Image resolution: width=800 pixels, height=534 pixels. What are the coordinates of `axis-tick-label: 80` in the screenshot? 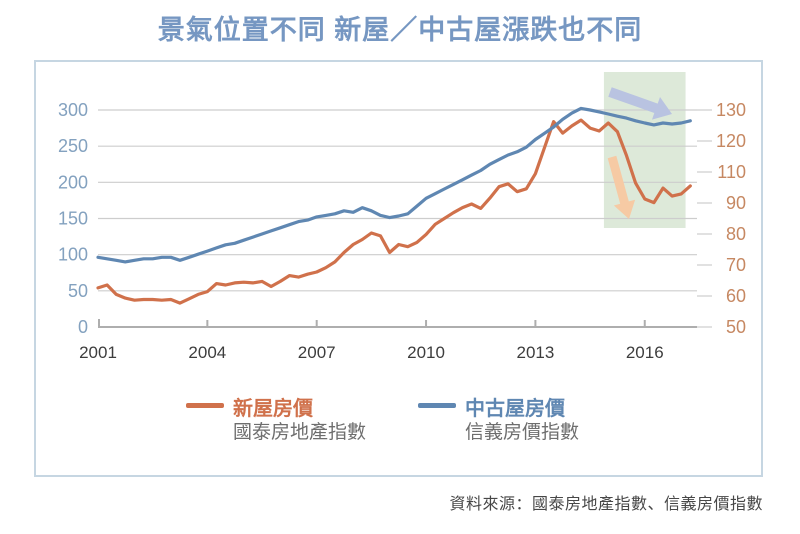 It's located at (736, 234).